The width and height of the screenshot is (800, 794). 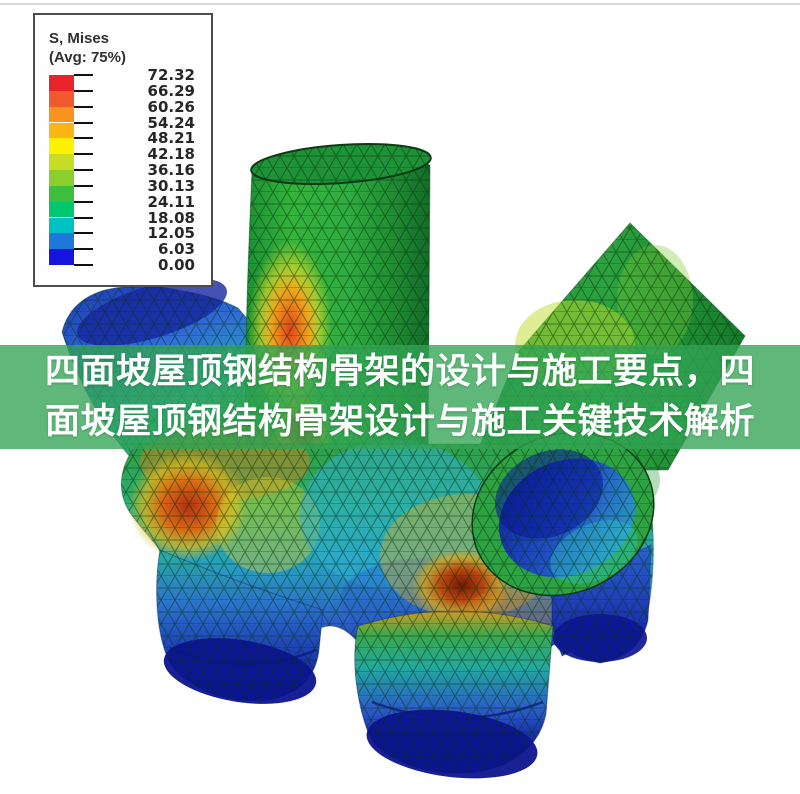 What do you see at coordinates (171, 122) in the screenshot?
I see `legend-tick-label: 54.24` at bounding box center [171, 122].